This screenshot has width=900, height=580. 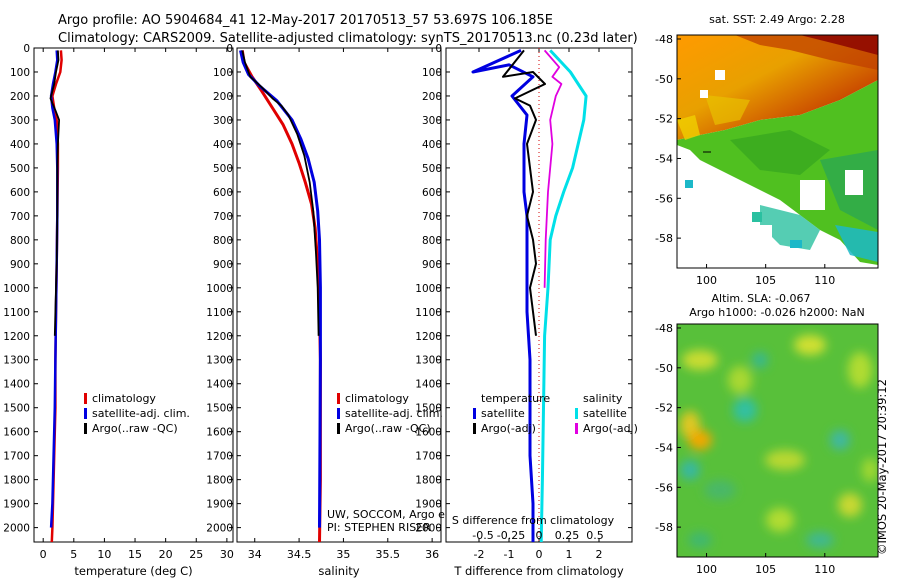 What do you see at coordinates (73, 554) in the screenshot?
I see `x-tick-label: 5` at bounding box center [73, 554].